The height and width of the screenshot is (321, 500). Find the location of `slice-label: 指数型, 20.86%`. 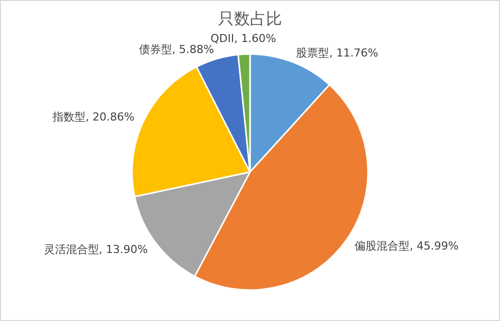

slice-label: 指数型, 20.86% is located at coordinates (93, 117).